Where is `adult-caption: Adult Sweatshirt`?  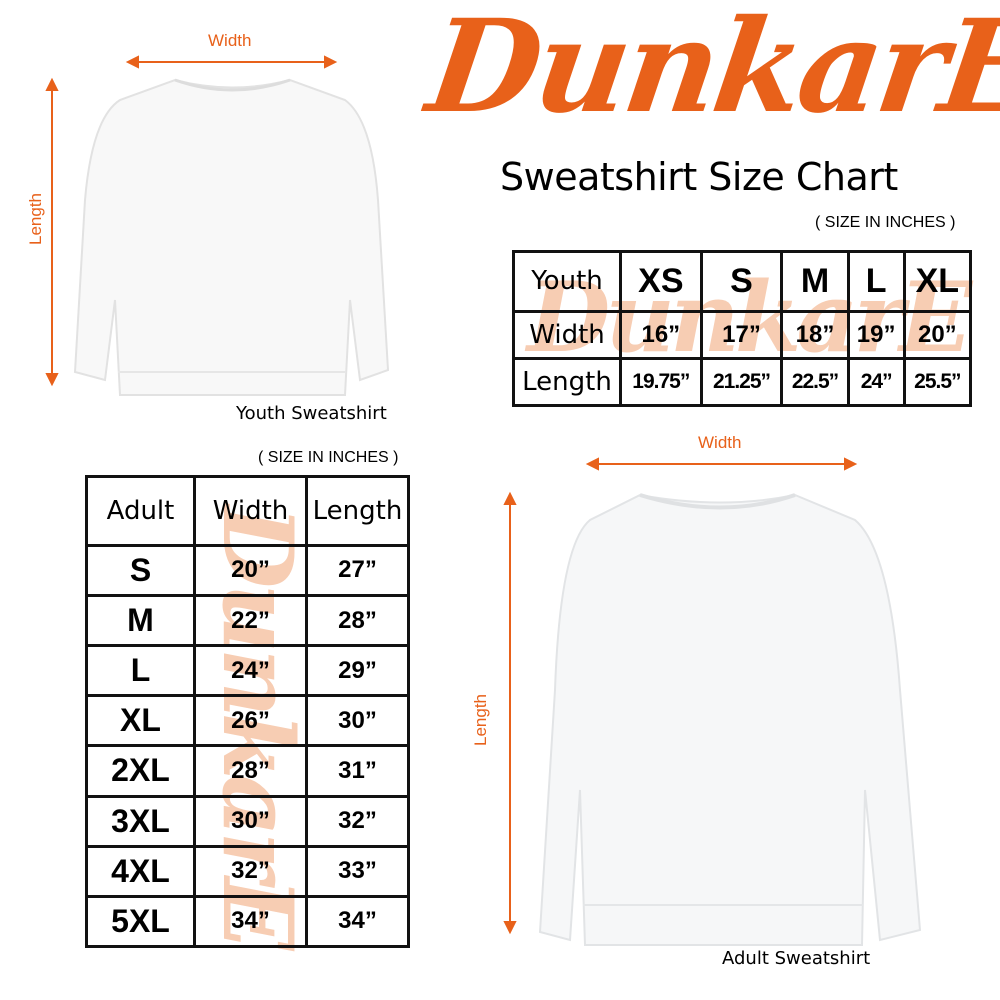 adult-caption: Adult Sweatshirt is located at coordinates (796, 958).